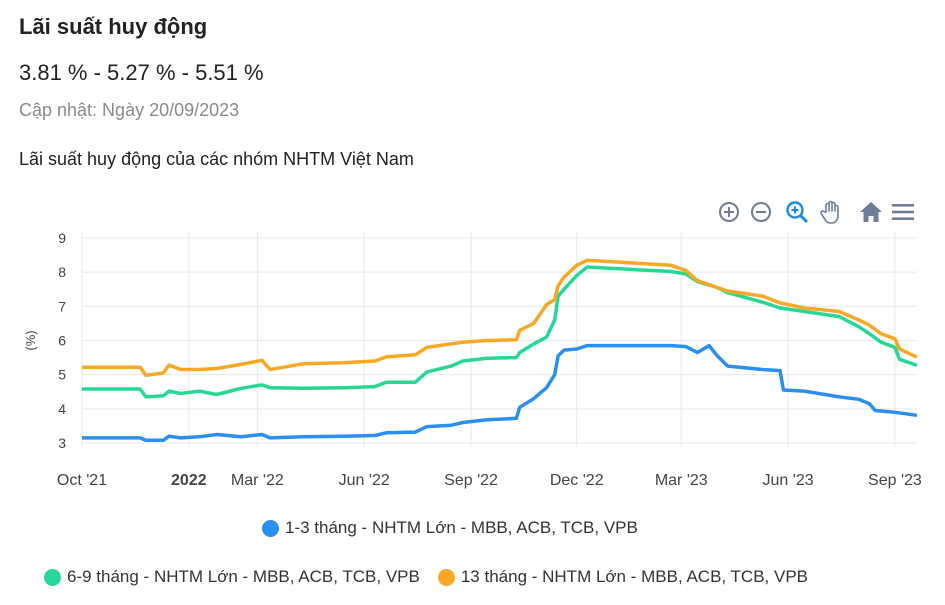 Image resolution: width=945 pixels, height=605 pixels. I want to click on rate-summary: 3.81 % - 5.27 % - 5.51 %, so click(141, 72).